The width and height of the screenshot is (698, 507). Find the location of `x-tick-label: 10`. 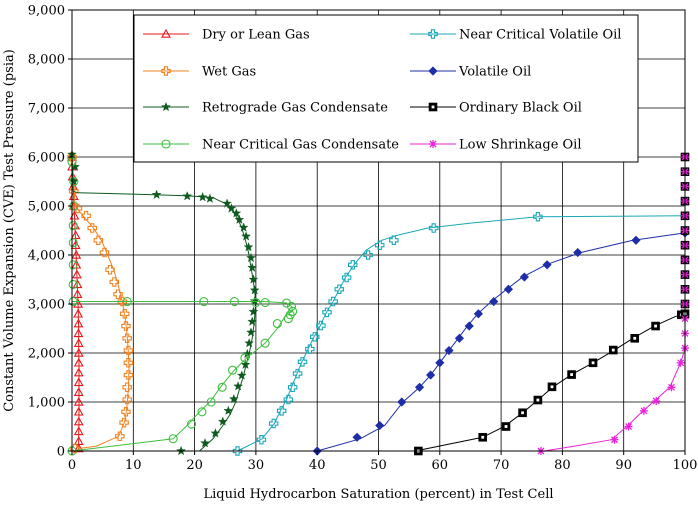

x-tick-label: 10 is located at coordinates (133, 465).